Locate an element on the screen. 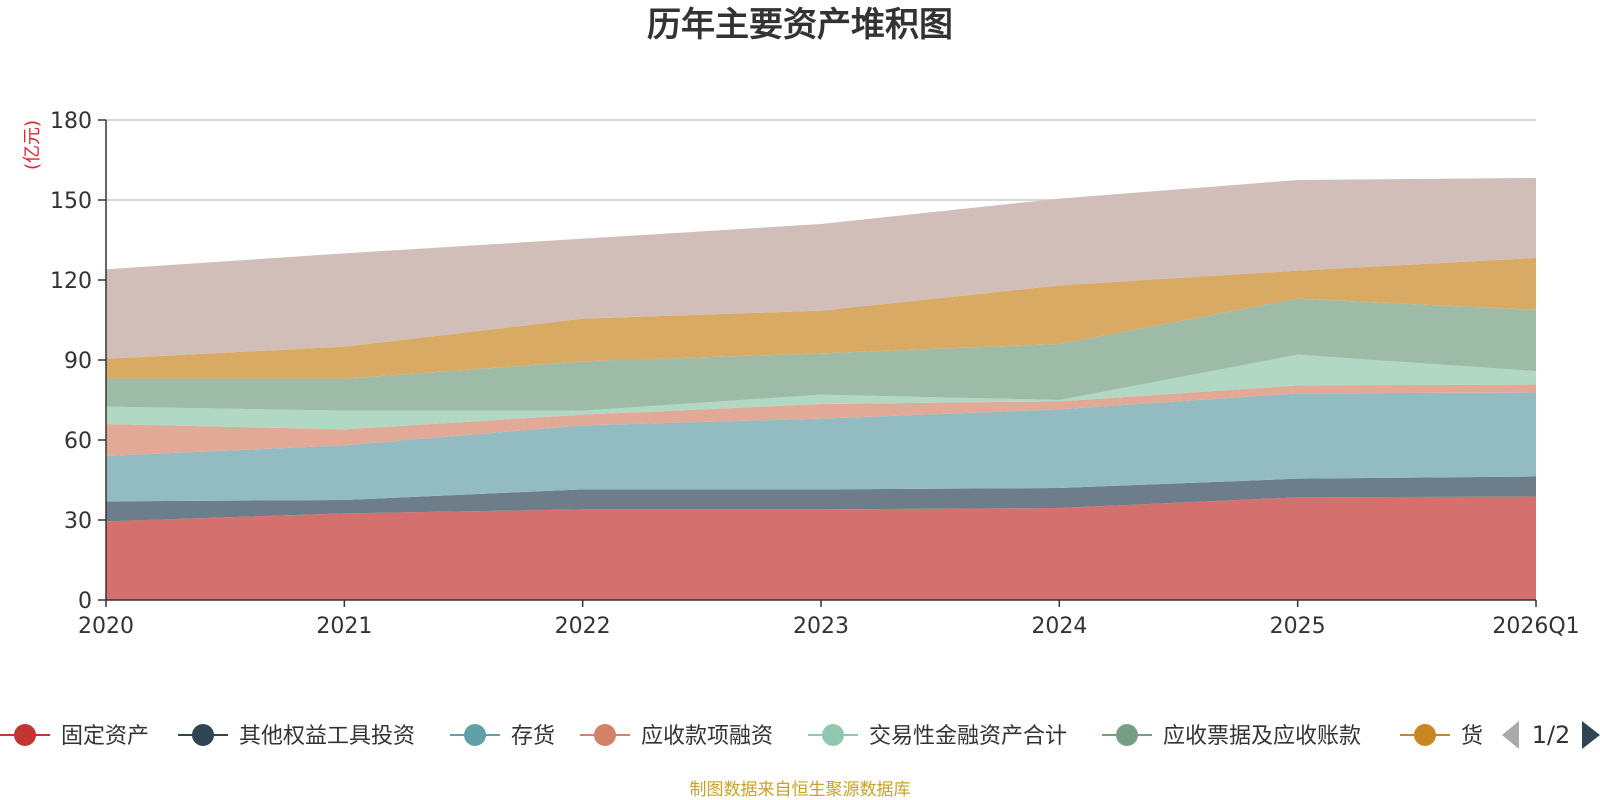  data-source-note: 制图数据来自恒生聚源数据库 is located at coordinates (800, 790).